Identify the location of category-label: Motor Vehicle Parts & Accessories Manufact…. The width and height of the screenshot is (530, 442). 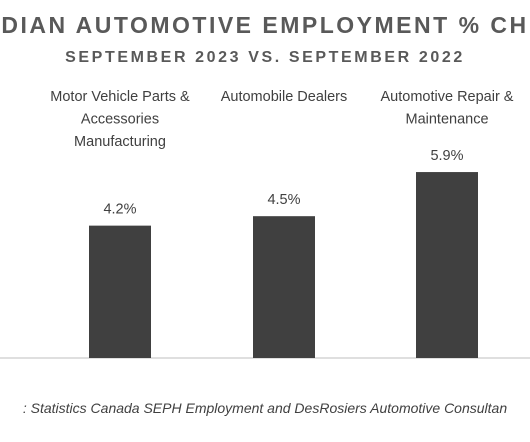
(120, 119).